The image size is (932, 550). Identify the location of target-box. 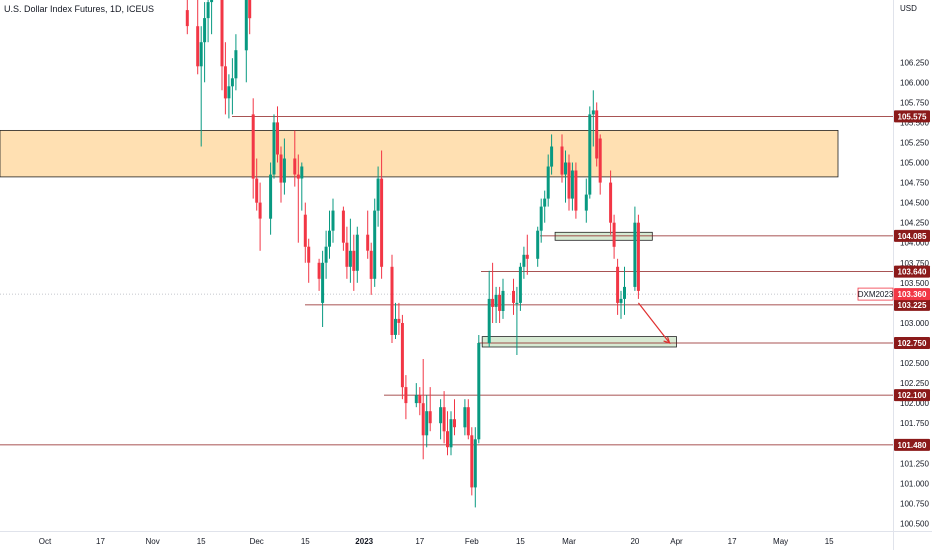
(579, 342).